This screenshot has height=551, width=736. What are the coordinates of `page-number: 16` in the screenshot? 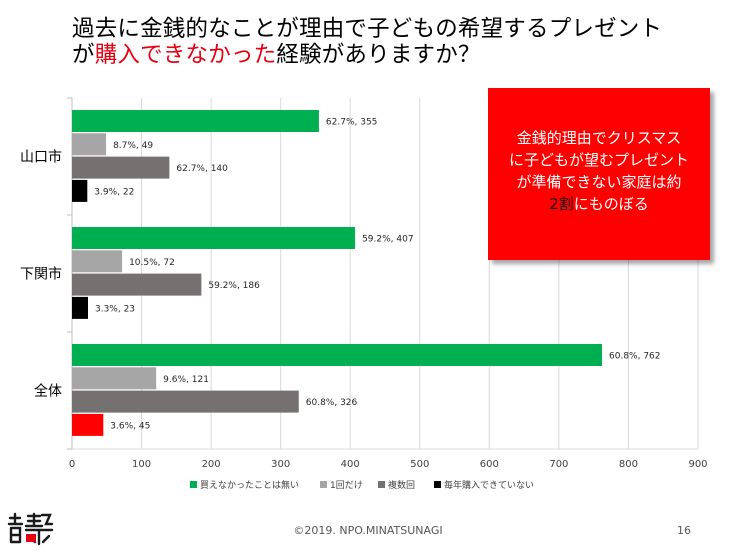 It's located at (684, 530).